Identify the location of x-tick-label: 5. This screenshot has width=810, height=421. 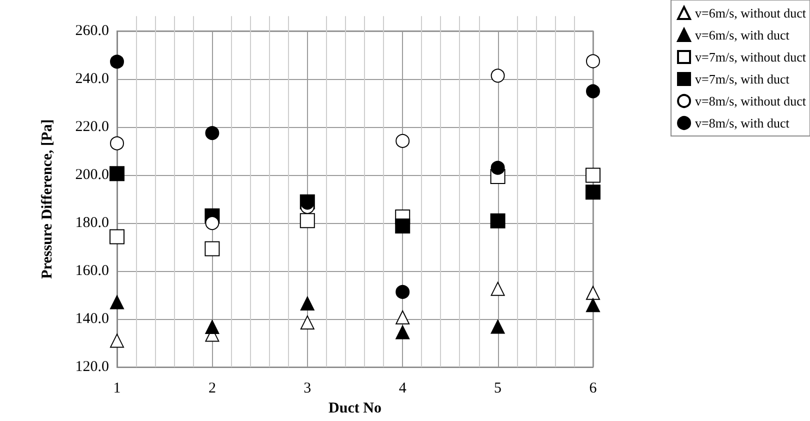
(498, 388).